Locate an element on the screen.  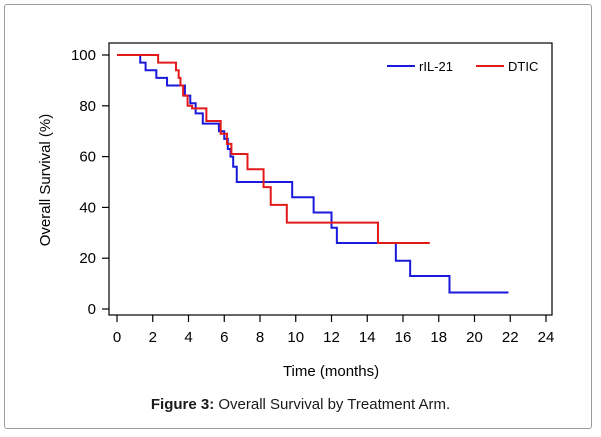
legend: rIL-21 DTIC is located at coordinates (462, 66).